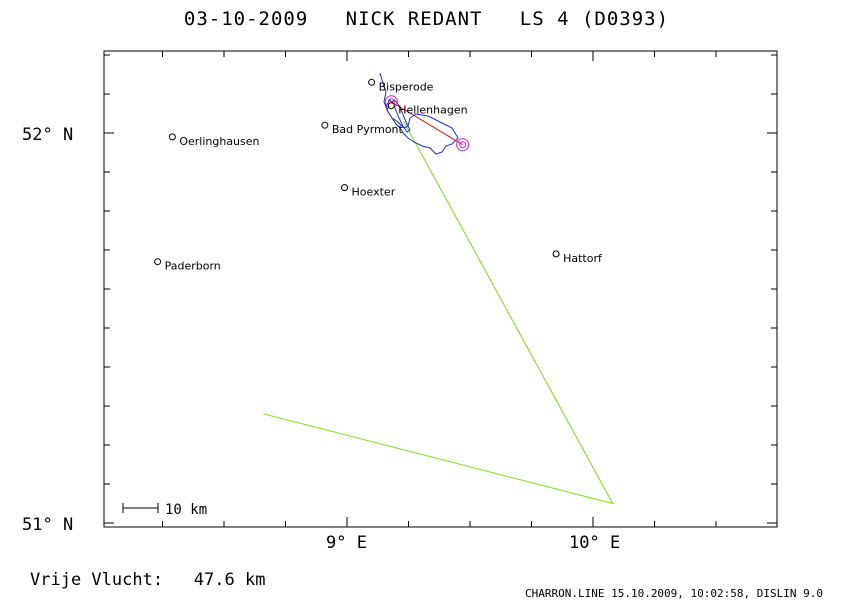 Image resolution: width=853 pixels, height=603 pixels. Describe the element at coordinates (374, 192) in the screenshot. I see `town-label: Hoexter` at that location.